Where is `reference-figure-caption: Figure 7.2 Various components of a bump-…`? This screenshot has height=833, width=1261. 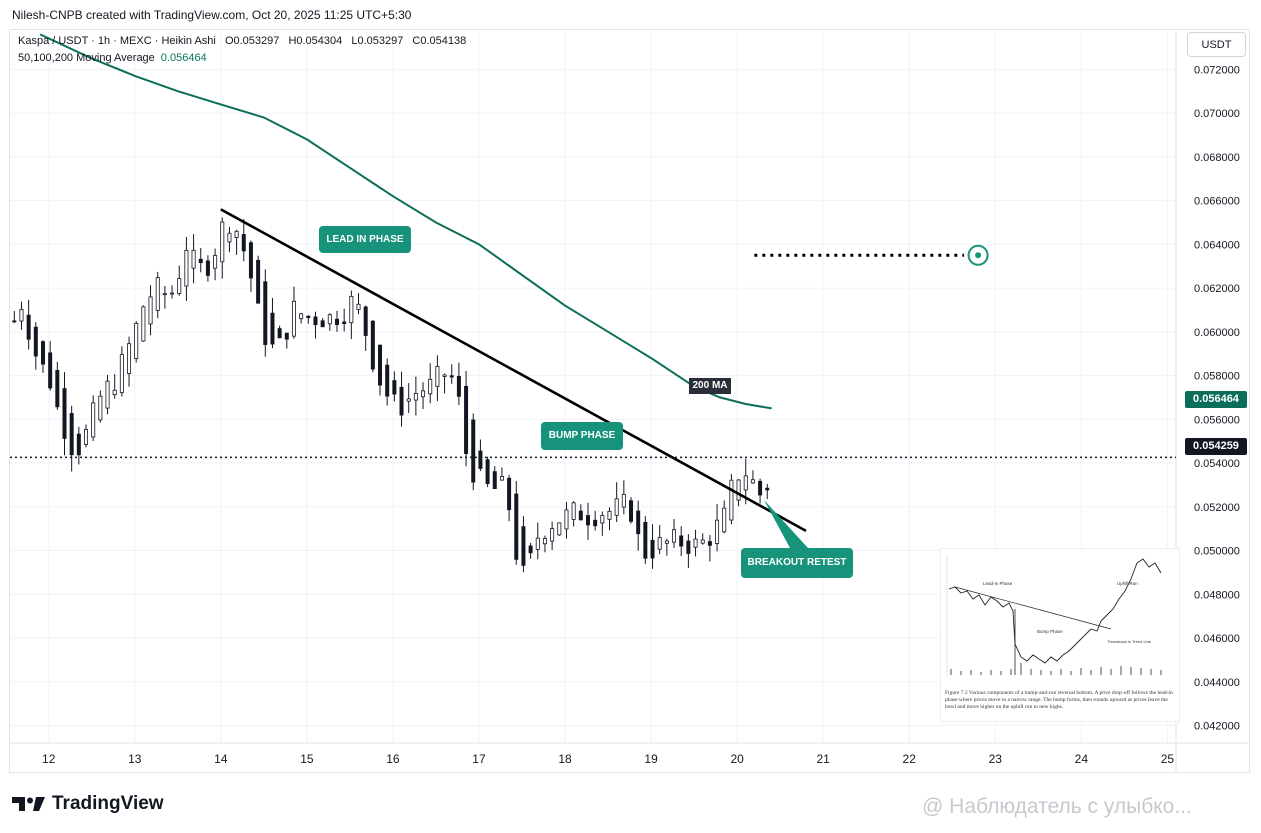 reference-figure-caption: Figure 7.2 Various components of a bump-… is located at coordinates (1059, 700).